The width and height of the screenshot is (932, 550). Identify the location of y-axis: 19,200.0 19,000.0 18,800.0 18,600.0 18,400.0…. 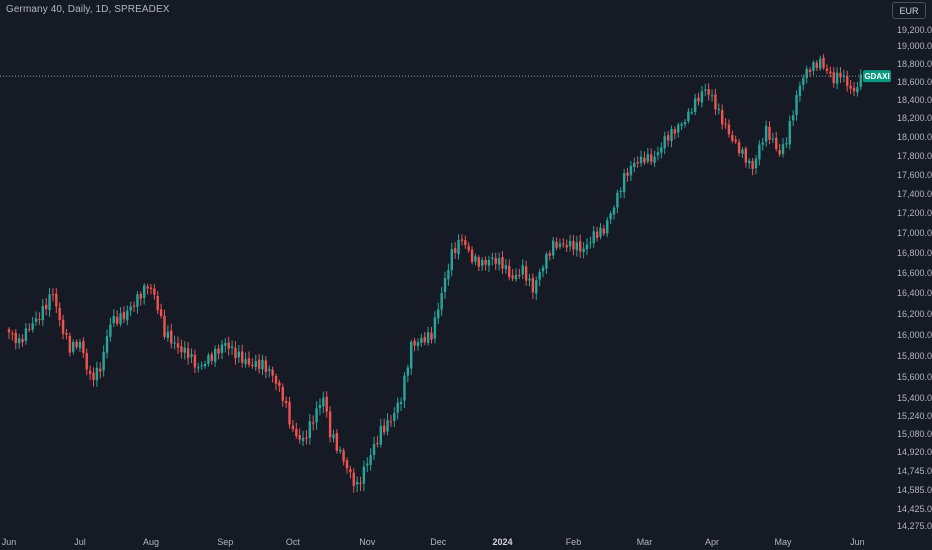
(914, 278).